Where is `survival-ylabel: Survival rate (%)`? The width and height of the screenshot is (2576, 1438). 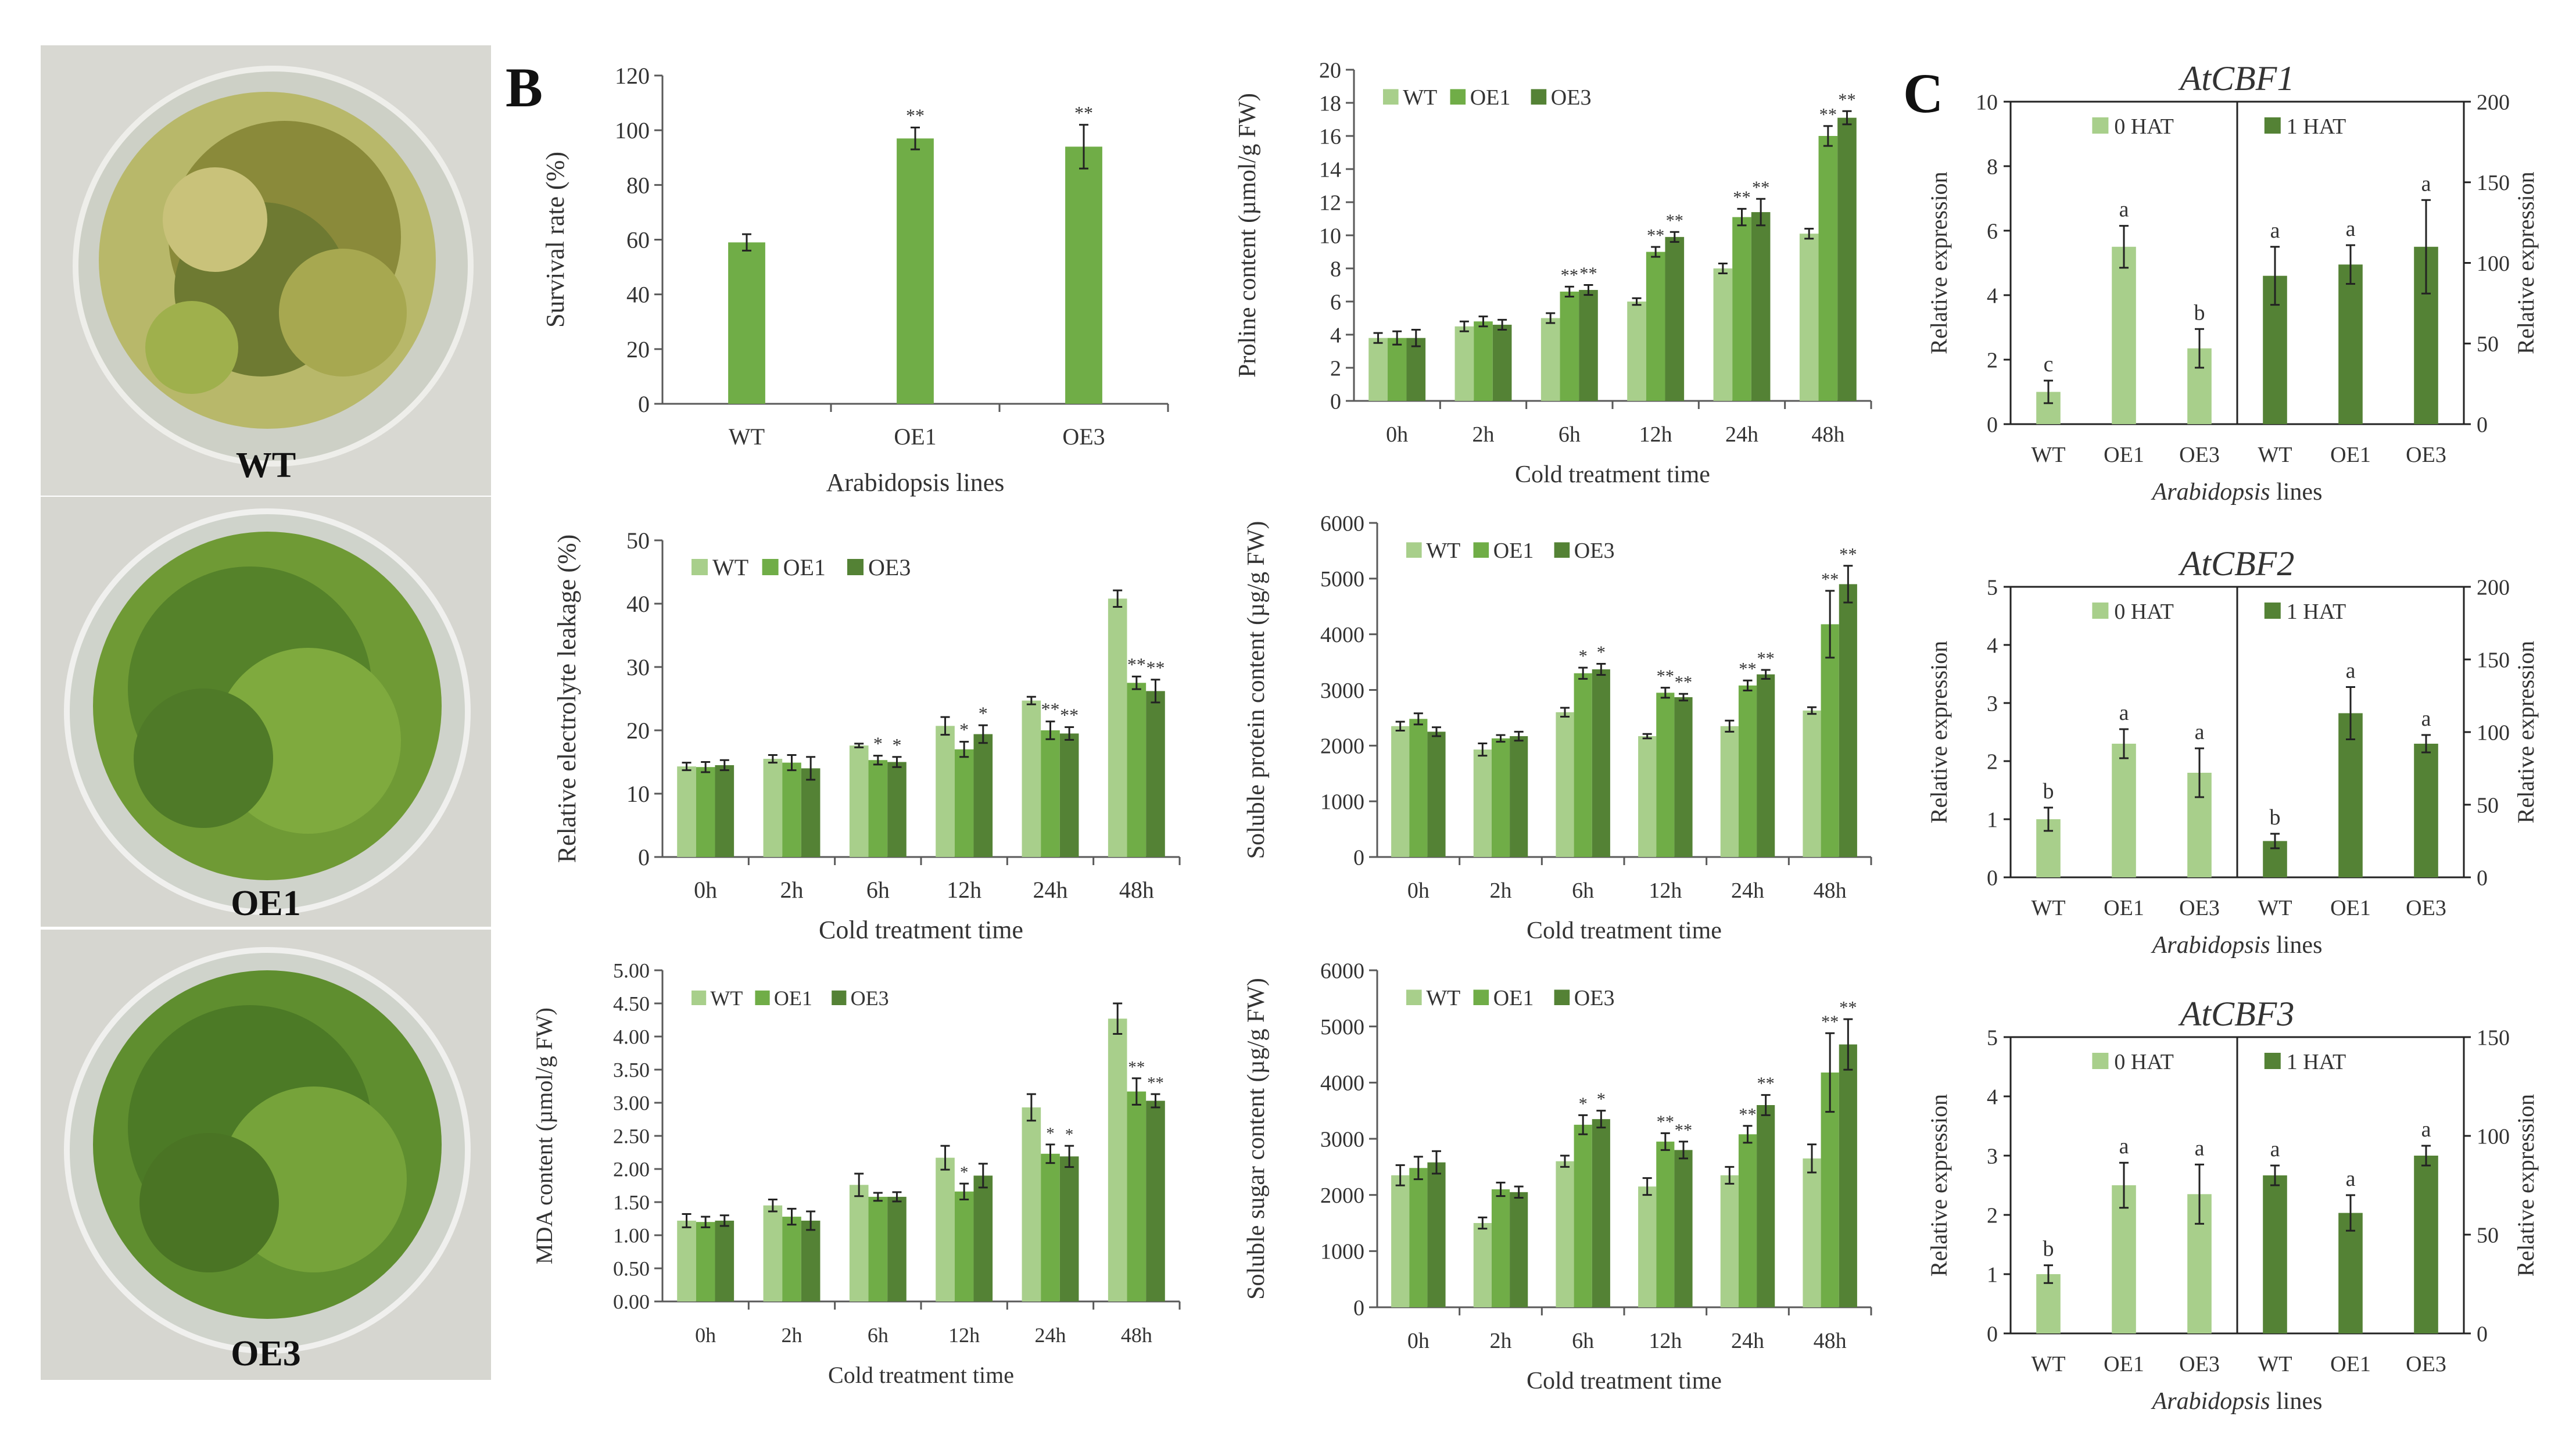
survival-ylabel: Survival rate (%) is located at coordinates (555, 240).